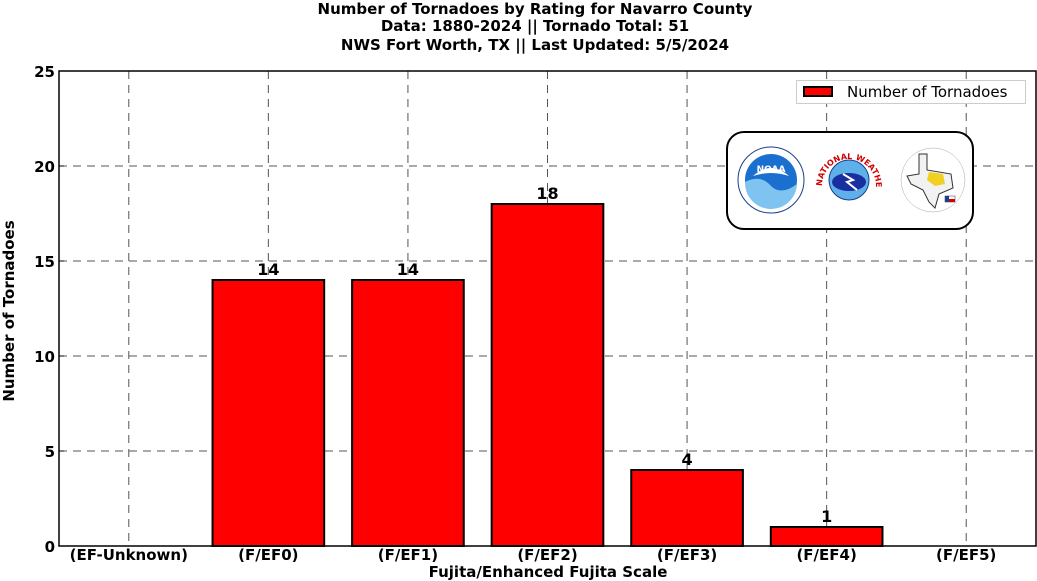 The width and height of the screenshot is (1037, 581). Describe the element at coordinates (535, 26) in the screenshot. I see `chart-title-line-2: Data: 1880-2024 || Tornado Total: 51` at that location.